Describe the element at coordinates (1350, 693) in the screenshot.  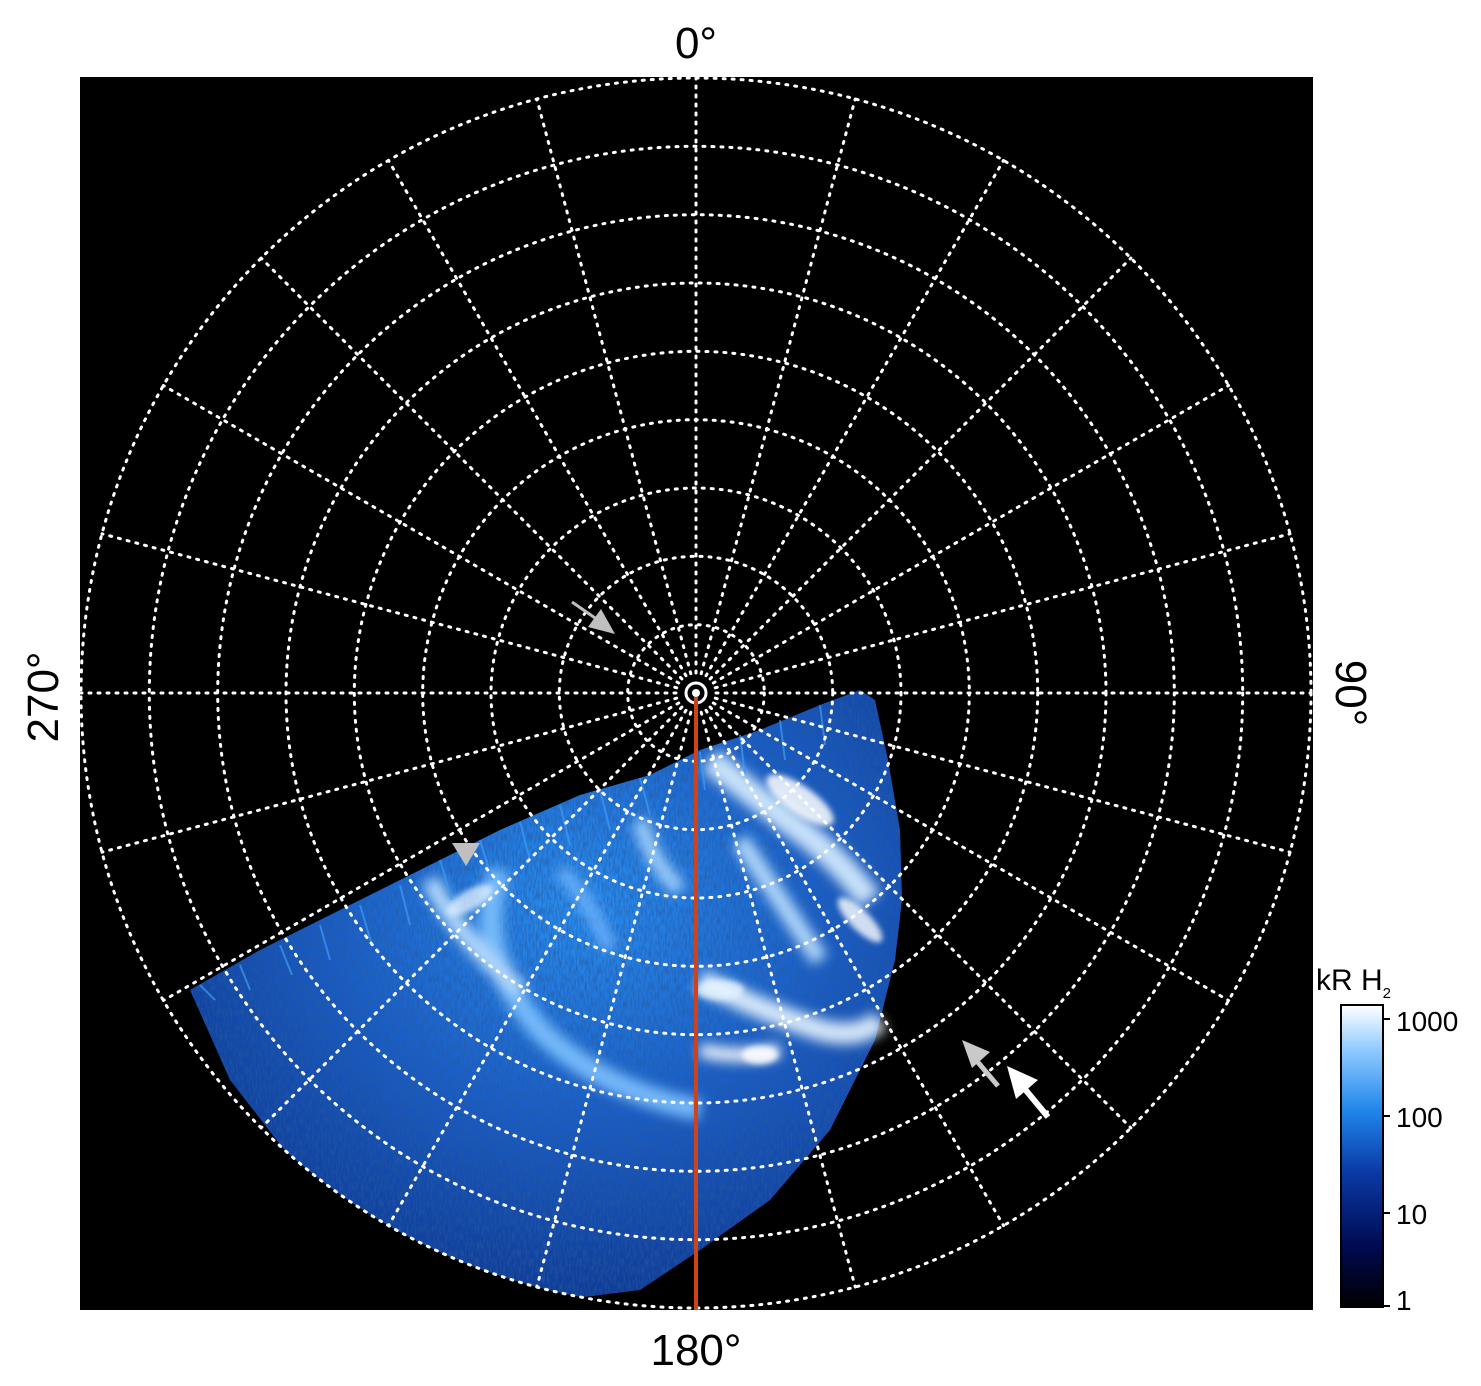
I see `label-90-degrees: 90°` at that location.